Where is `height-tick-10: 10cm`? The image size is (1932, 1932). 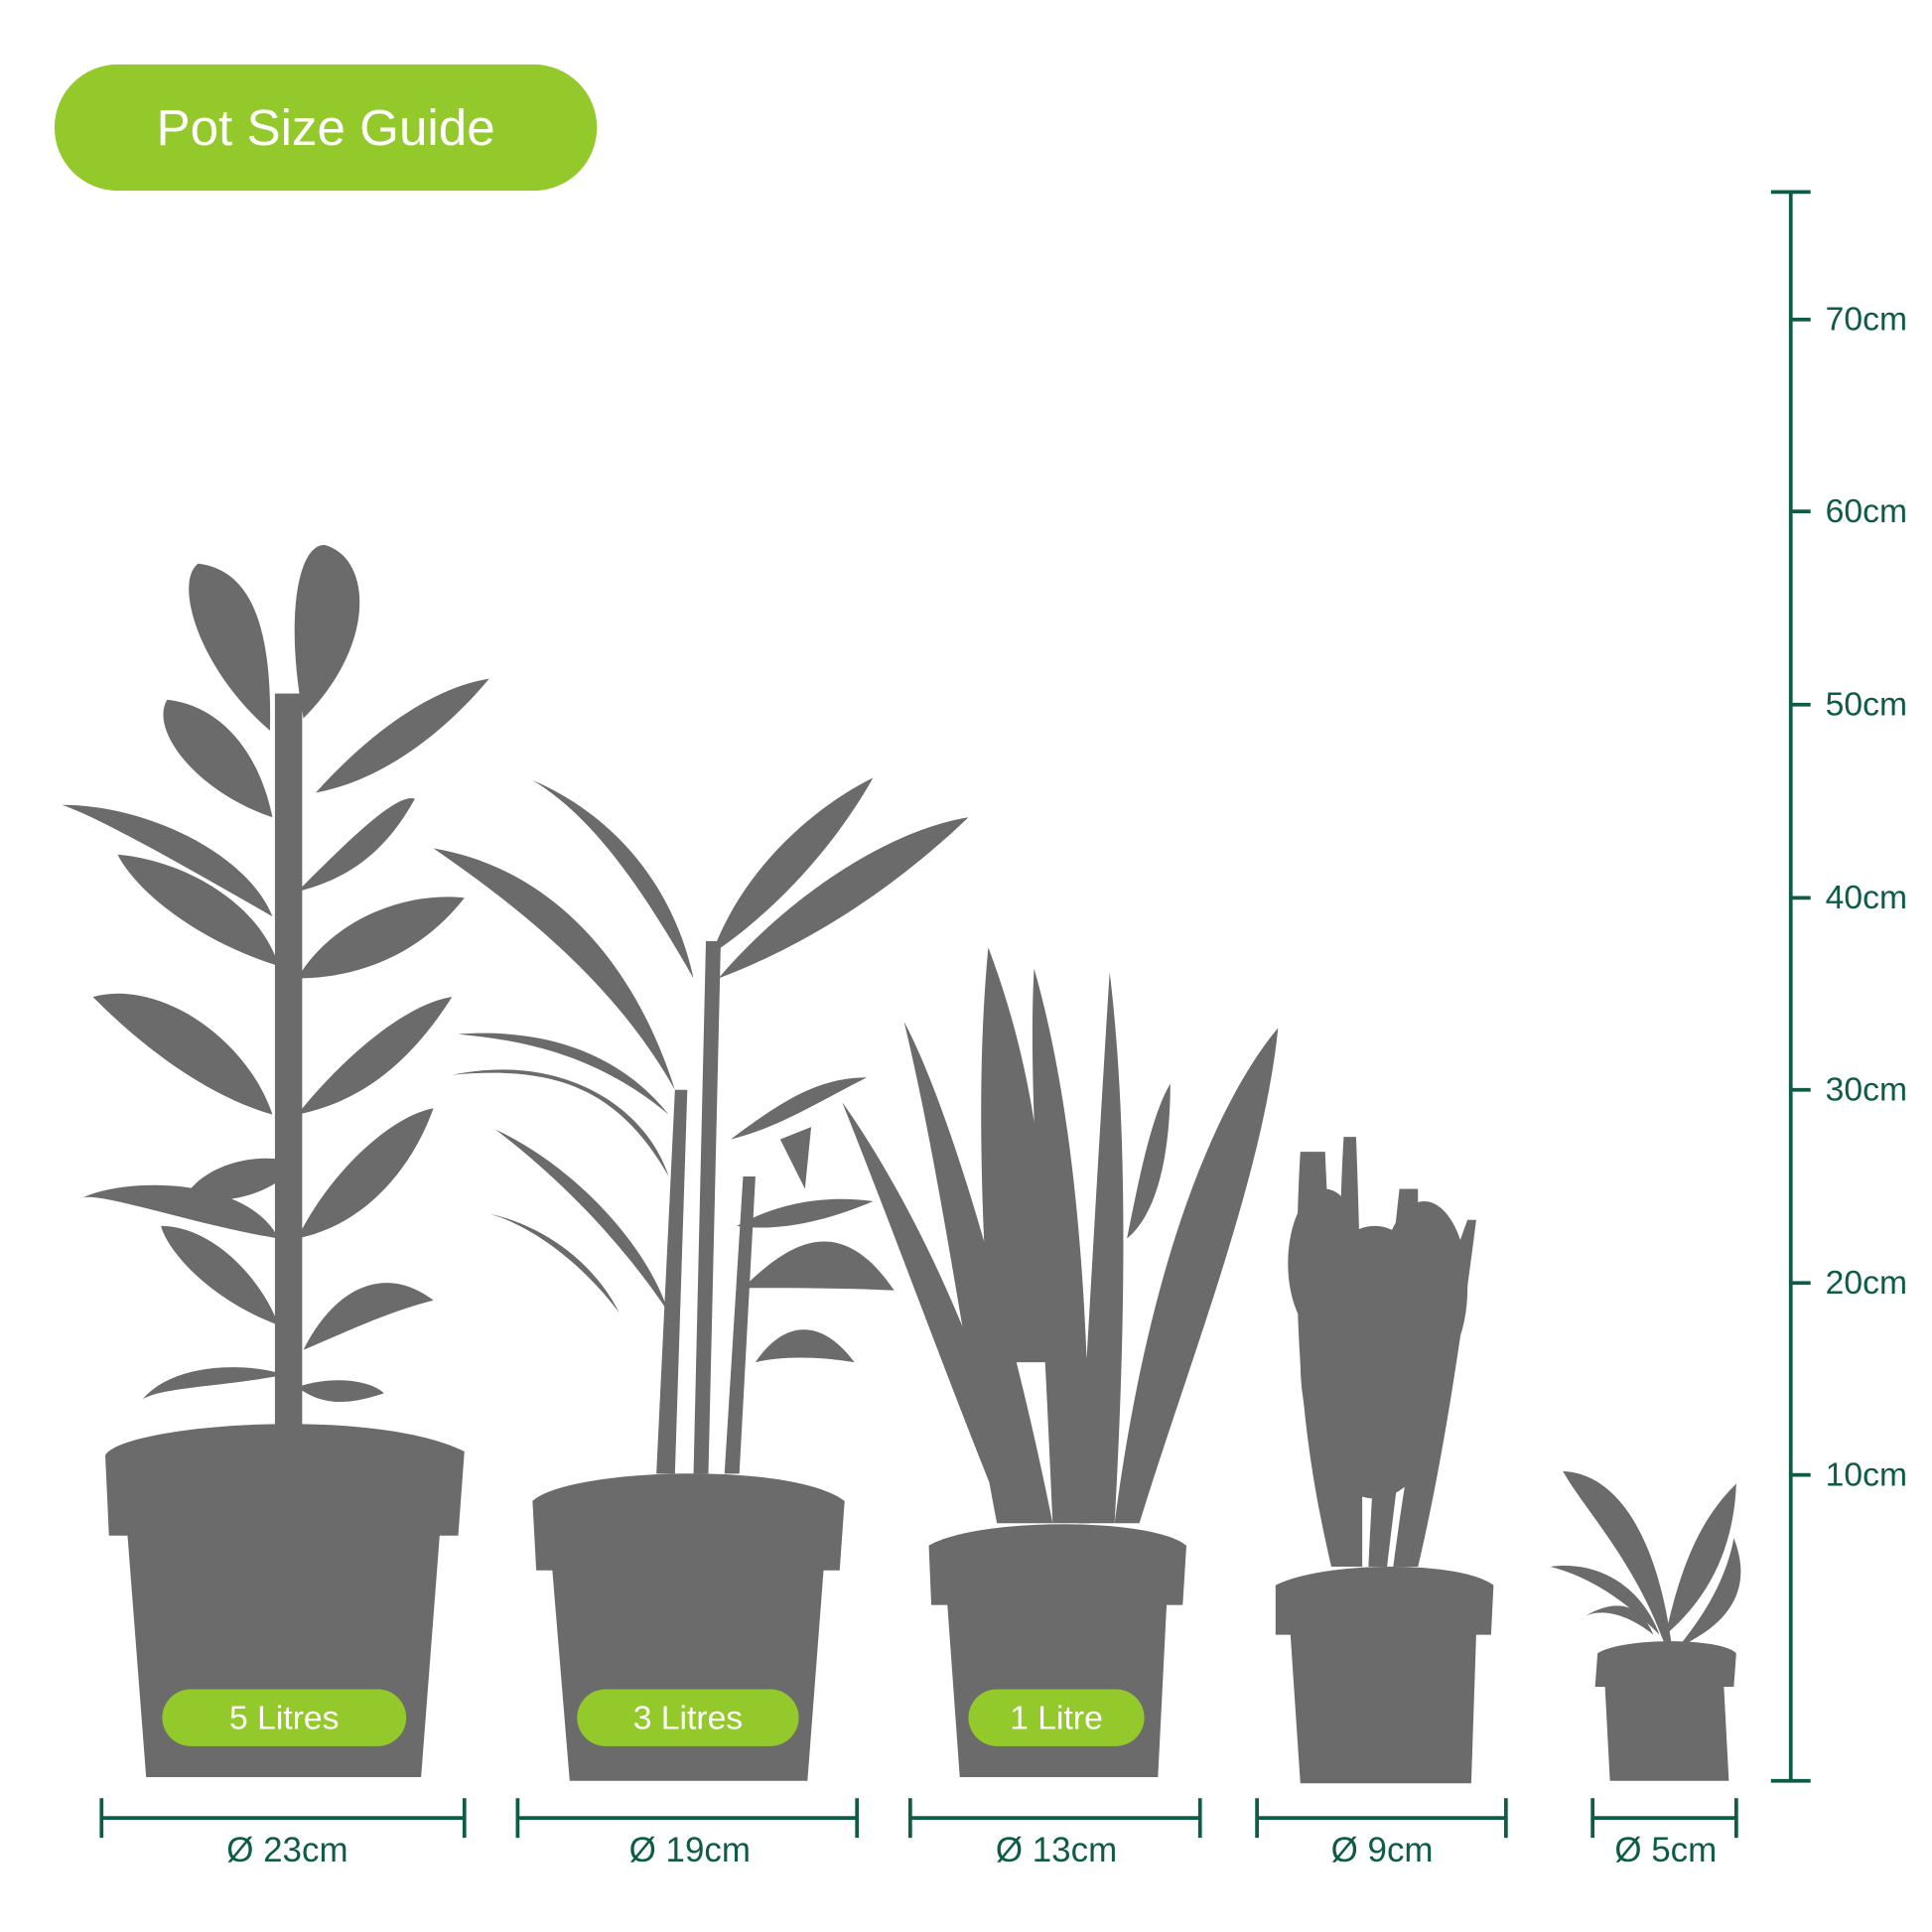
height-tick-10: 10cm is located at coordinates (1867, 1474).